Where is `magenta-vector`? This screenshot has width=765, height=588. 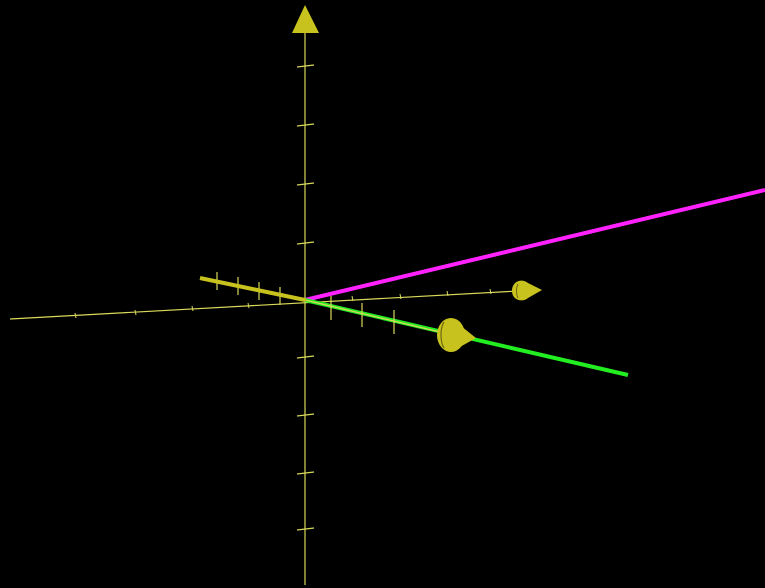 magenta-vector is located at coordinates (534, 245).